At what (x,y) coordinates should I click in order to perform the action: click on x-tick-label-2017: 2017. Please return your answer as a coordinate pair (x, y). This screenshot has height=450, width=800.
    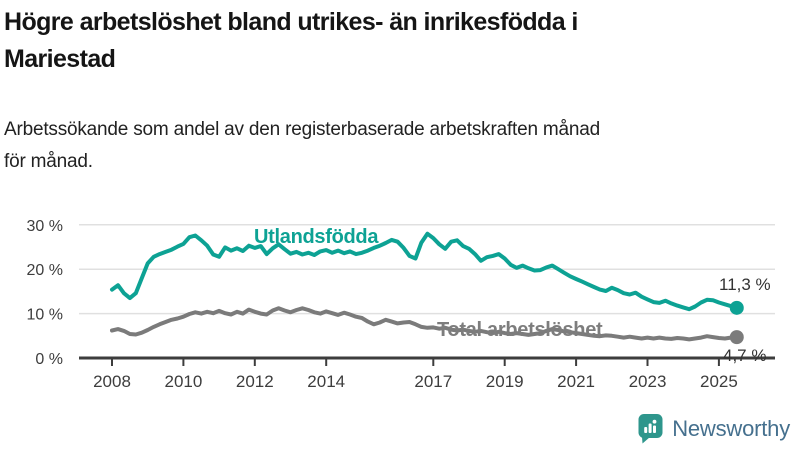
    Looking at the image, I should click on (433, 381).